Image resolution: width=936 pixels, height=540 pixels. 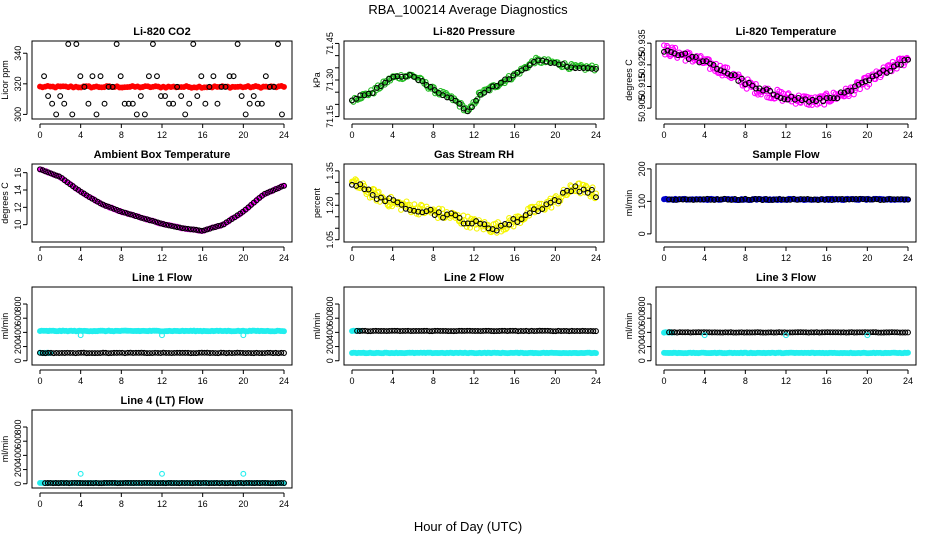 I want to click on y-tick-label: 400, so click(x=18, y=332).